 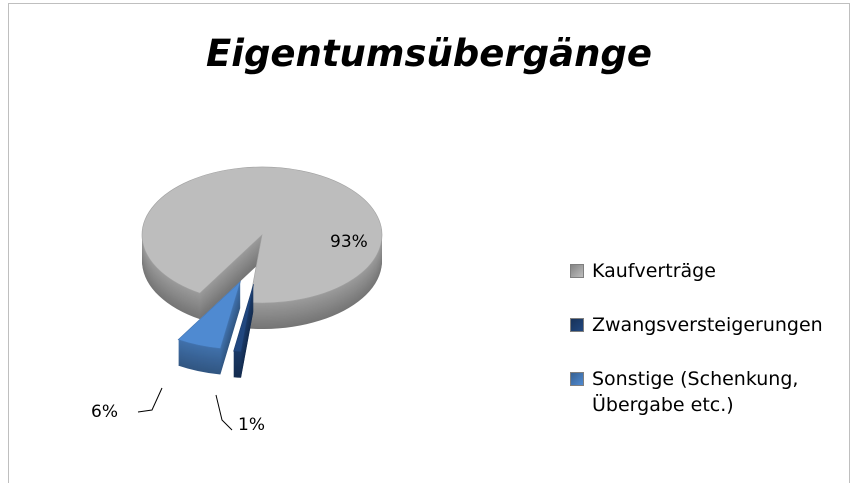 I want to click on legend-label: Kaufverträge, so click(x=654, y=271).